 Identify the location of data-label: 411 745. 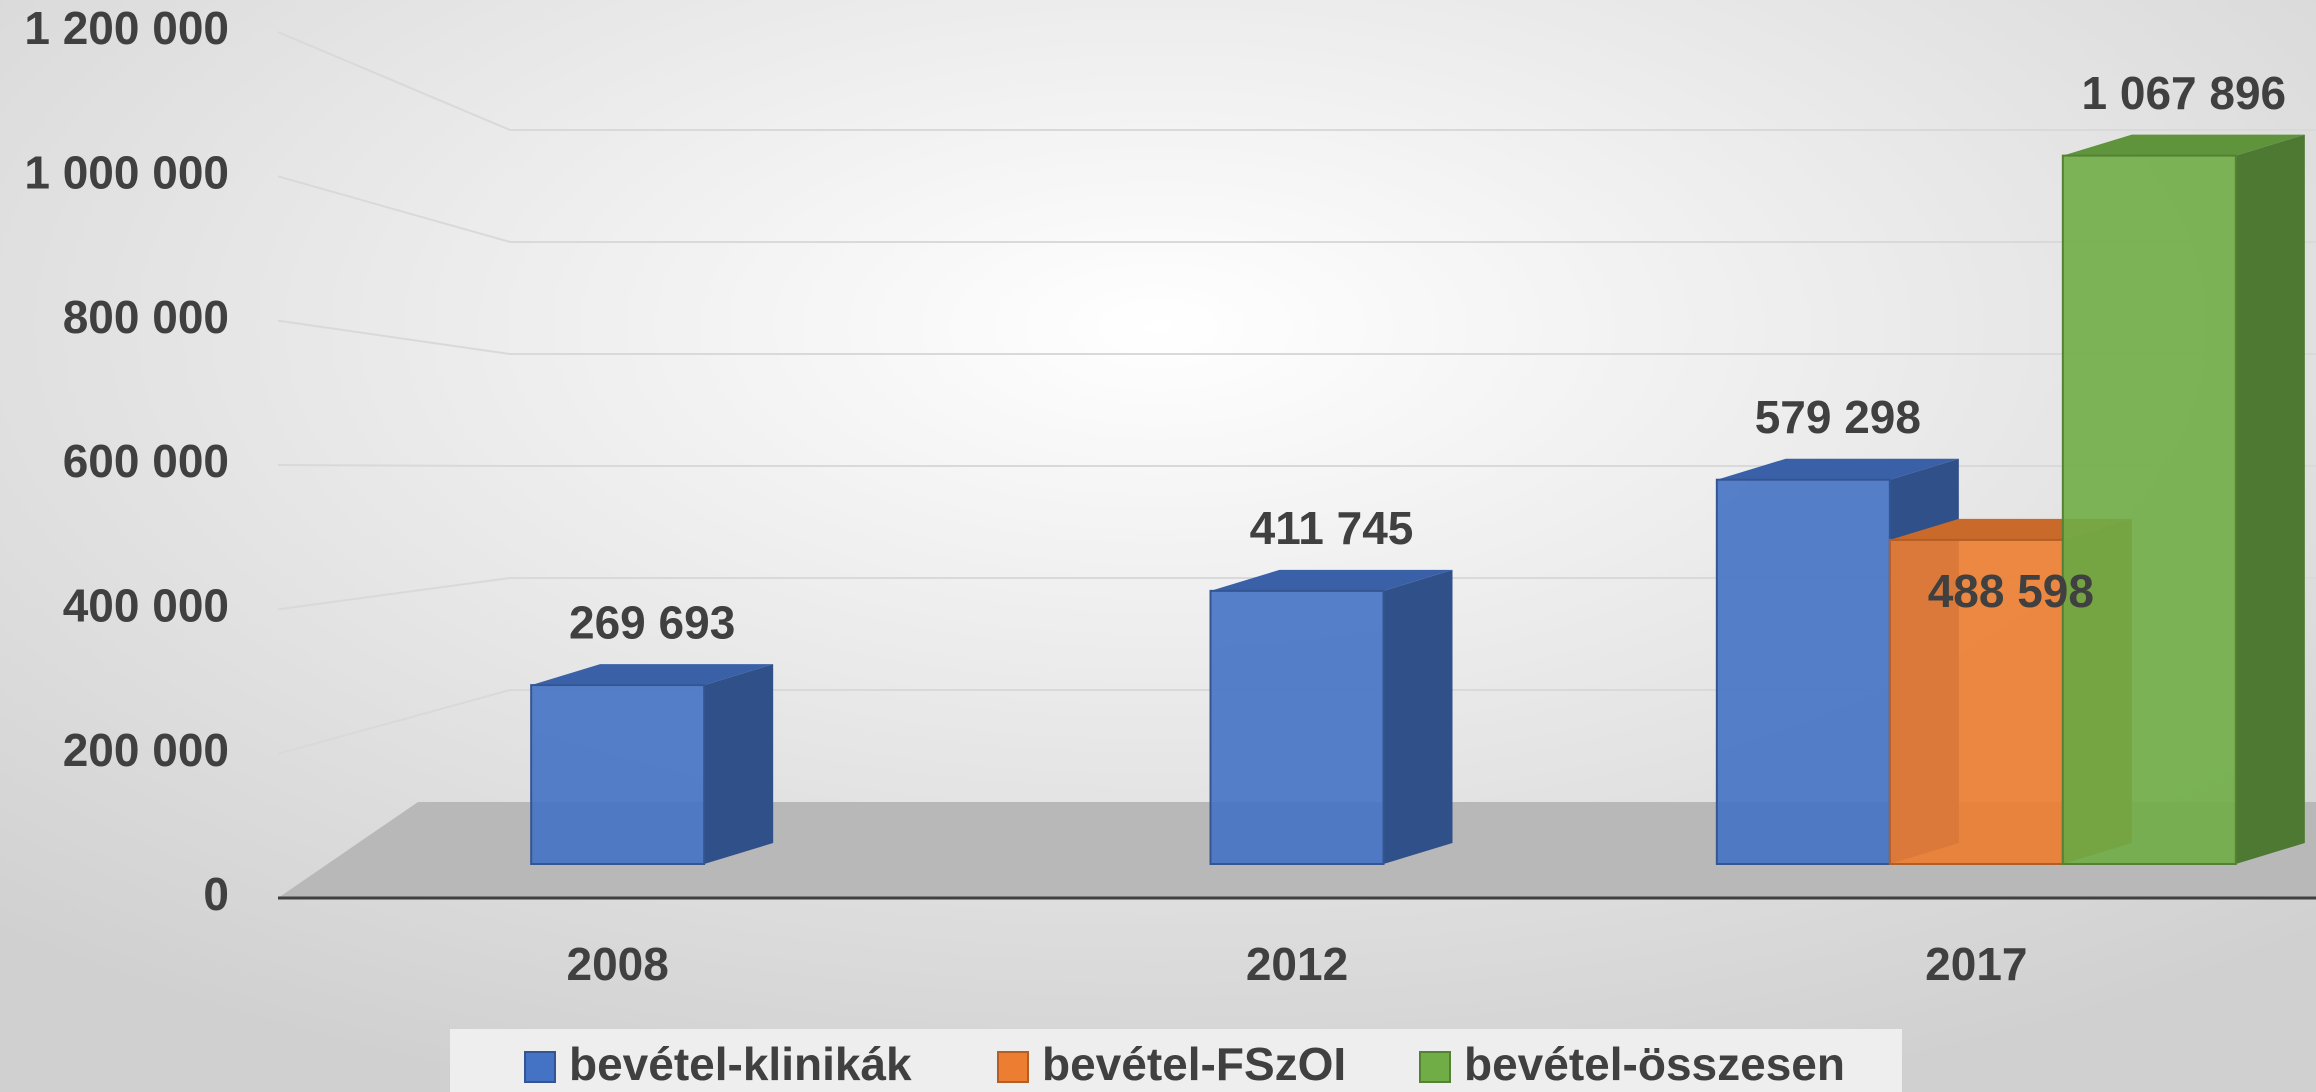
(1332, 528).